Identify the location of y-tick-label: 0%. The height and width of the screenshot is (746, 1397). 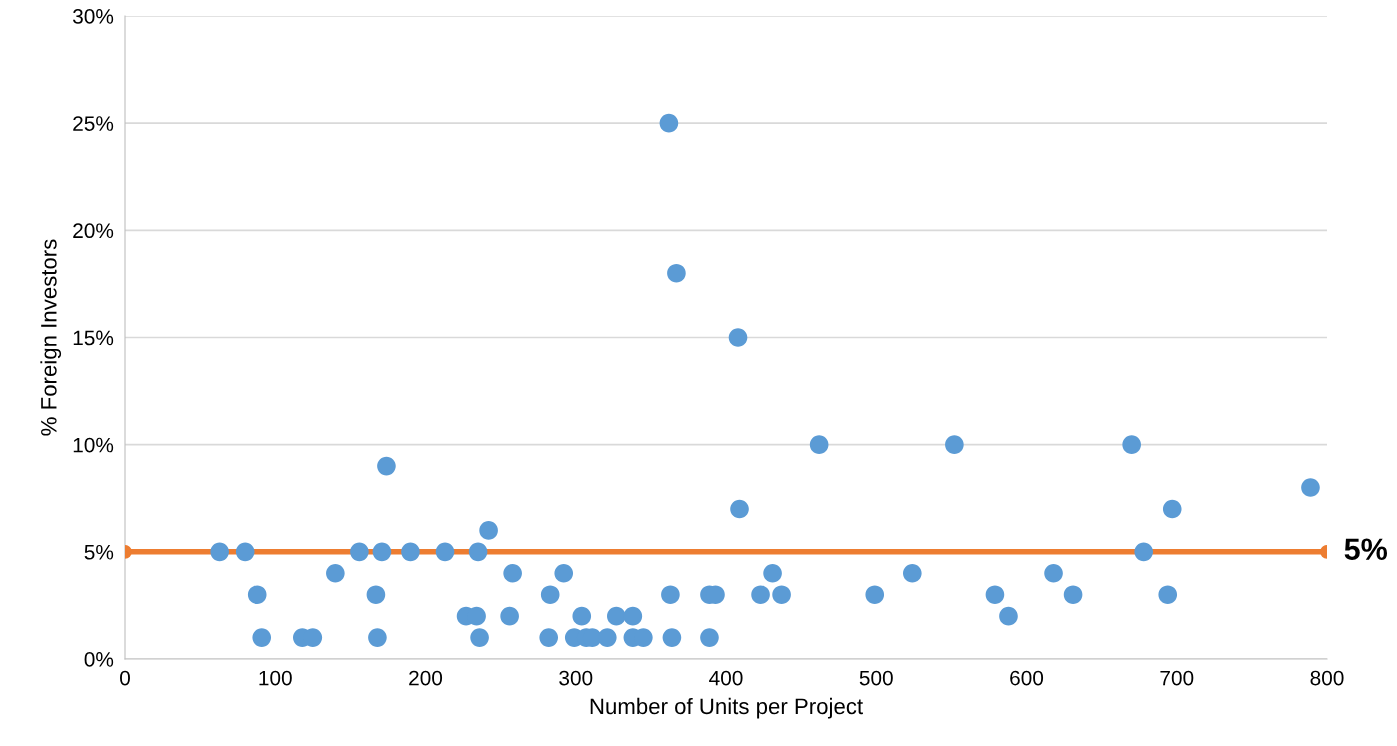
(99, 659).